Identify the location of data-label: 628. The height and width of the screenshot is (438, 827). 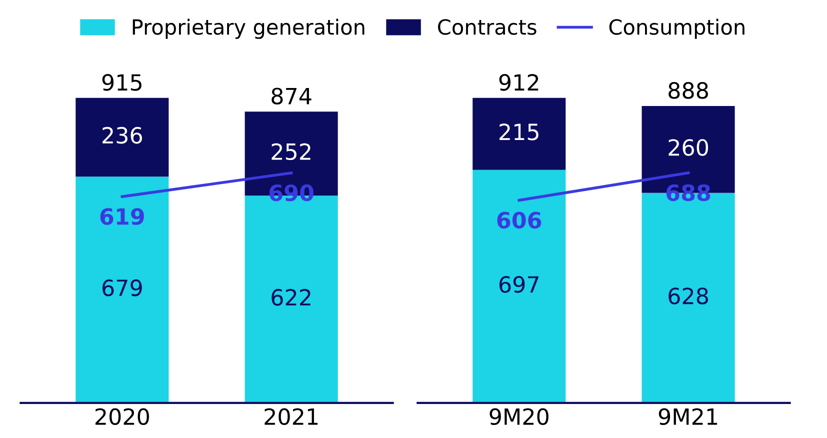
(688, 296).